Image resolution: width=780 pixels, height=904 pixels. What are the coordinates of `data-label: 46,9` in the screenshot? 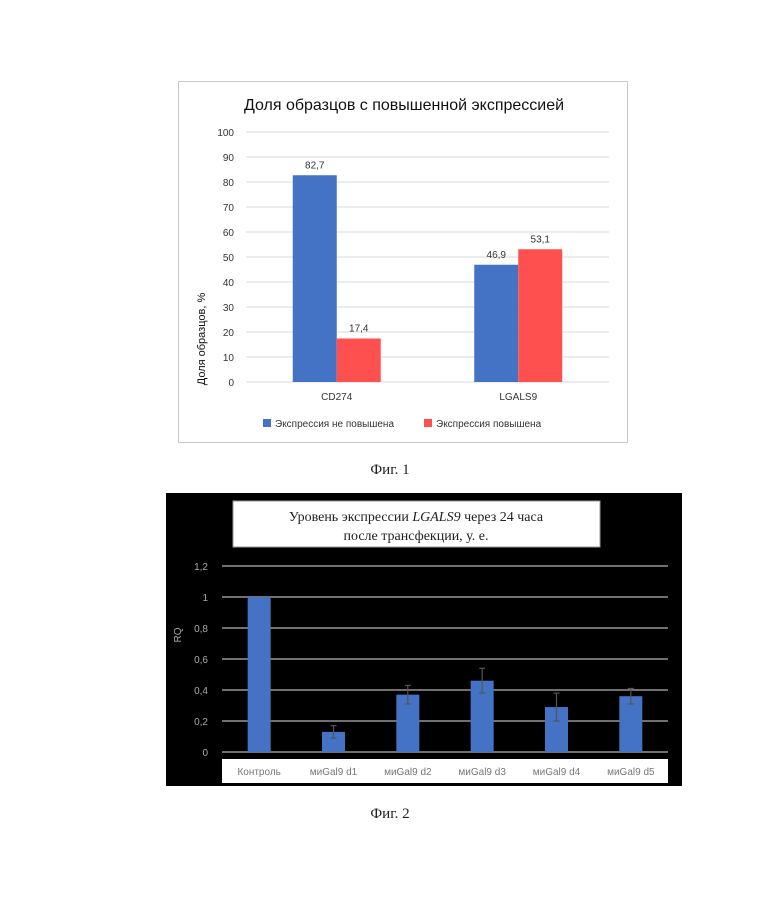 It's located at (497, 255).